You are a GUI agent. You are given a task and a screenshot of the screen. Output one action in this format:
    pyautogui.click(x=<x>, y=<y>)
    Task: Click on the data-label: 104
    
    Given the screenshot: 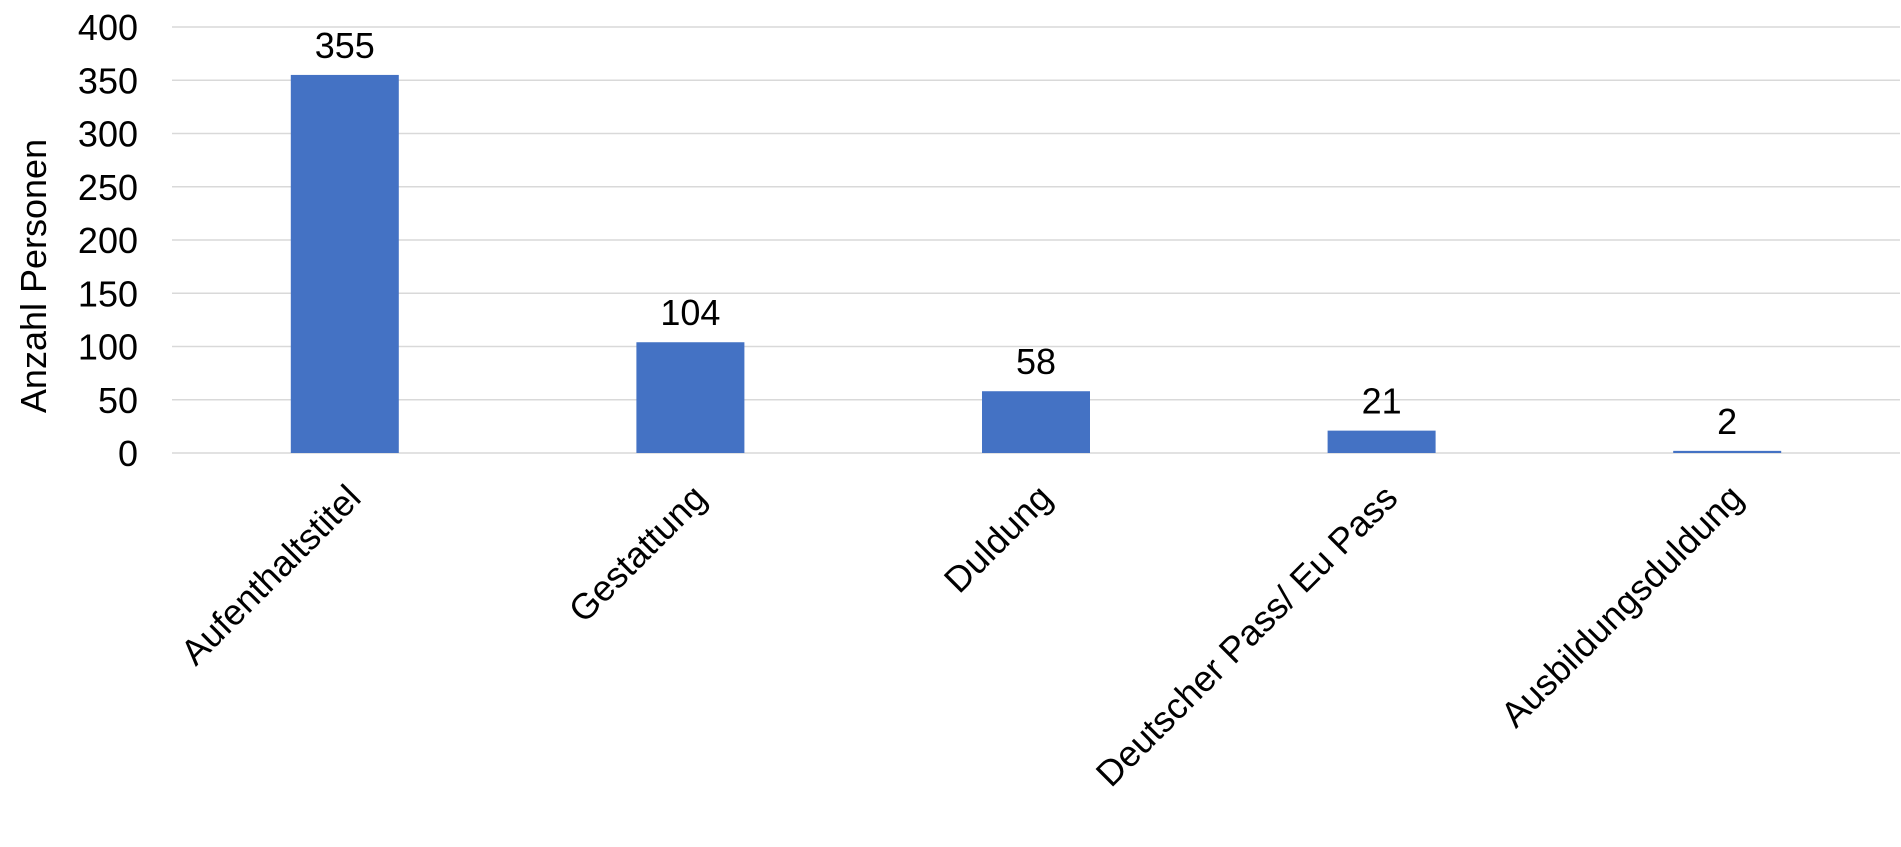 What is the action you would take?
    pyautogui.click(x=690, y=312)
    